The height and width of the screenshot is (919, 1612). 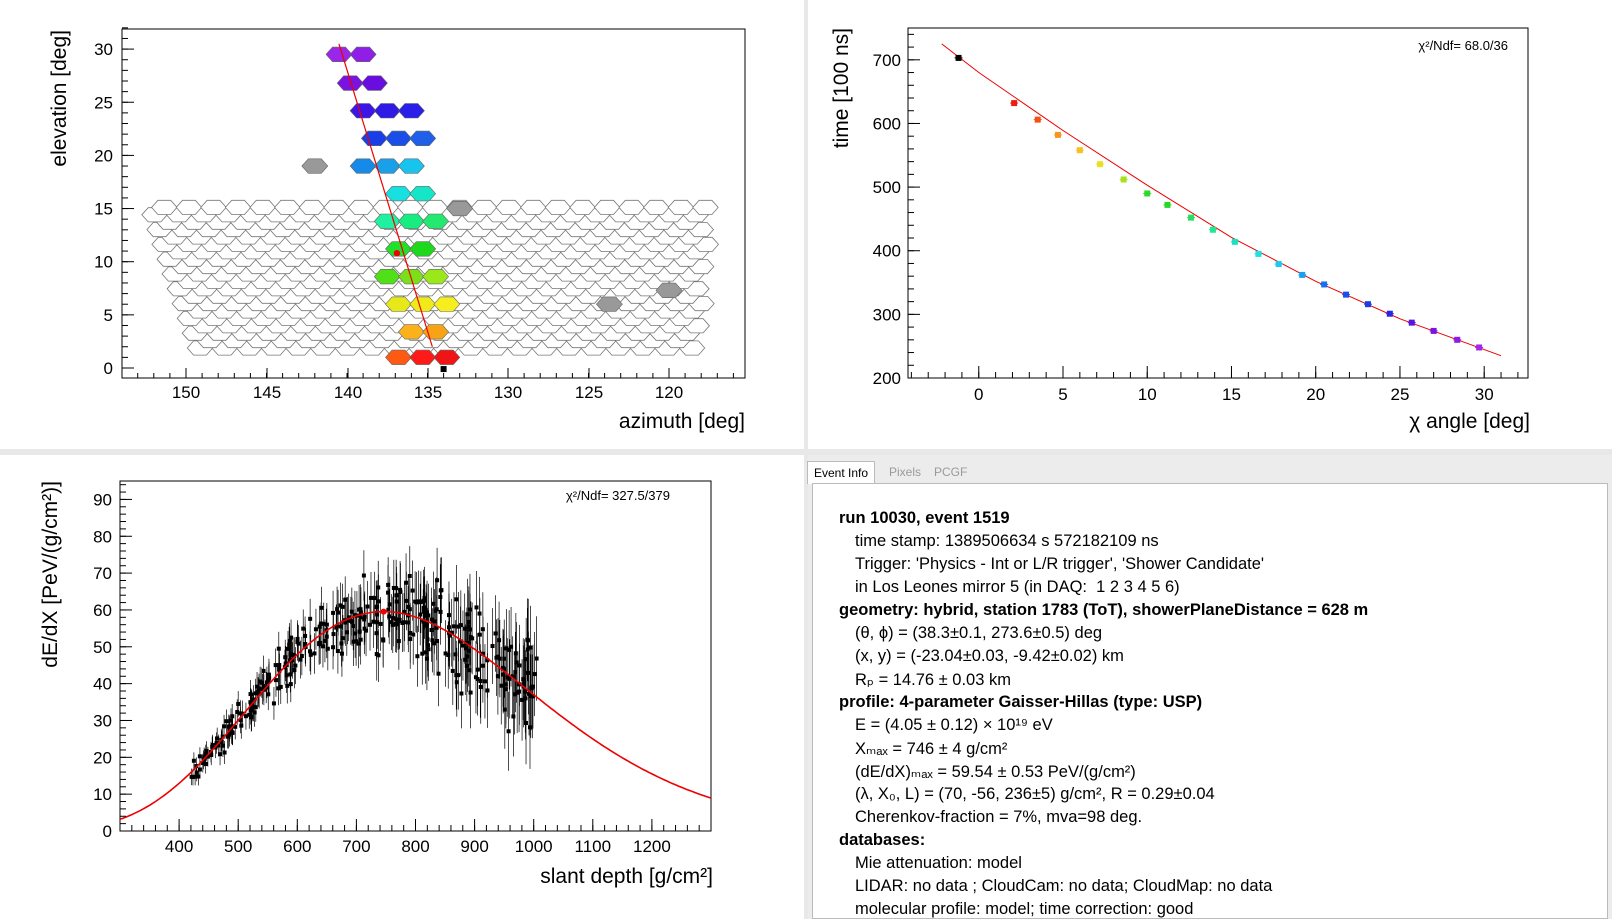 What do you see at coordinates (682, 421) in the screenshot?
I see `x-axis-label: azimuth [deg]` at bounding box center [682, 421].